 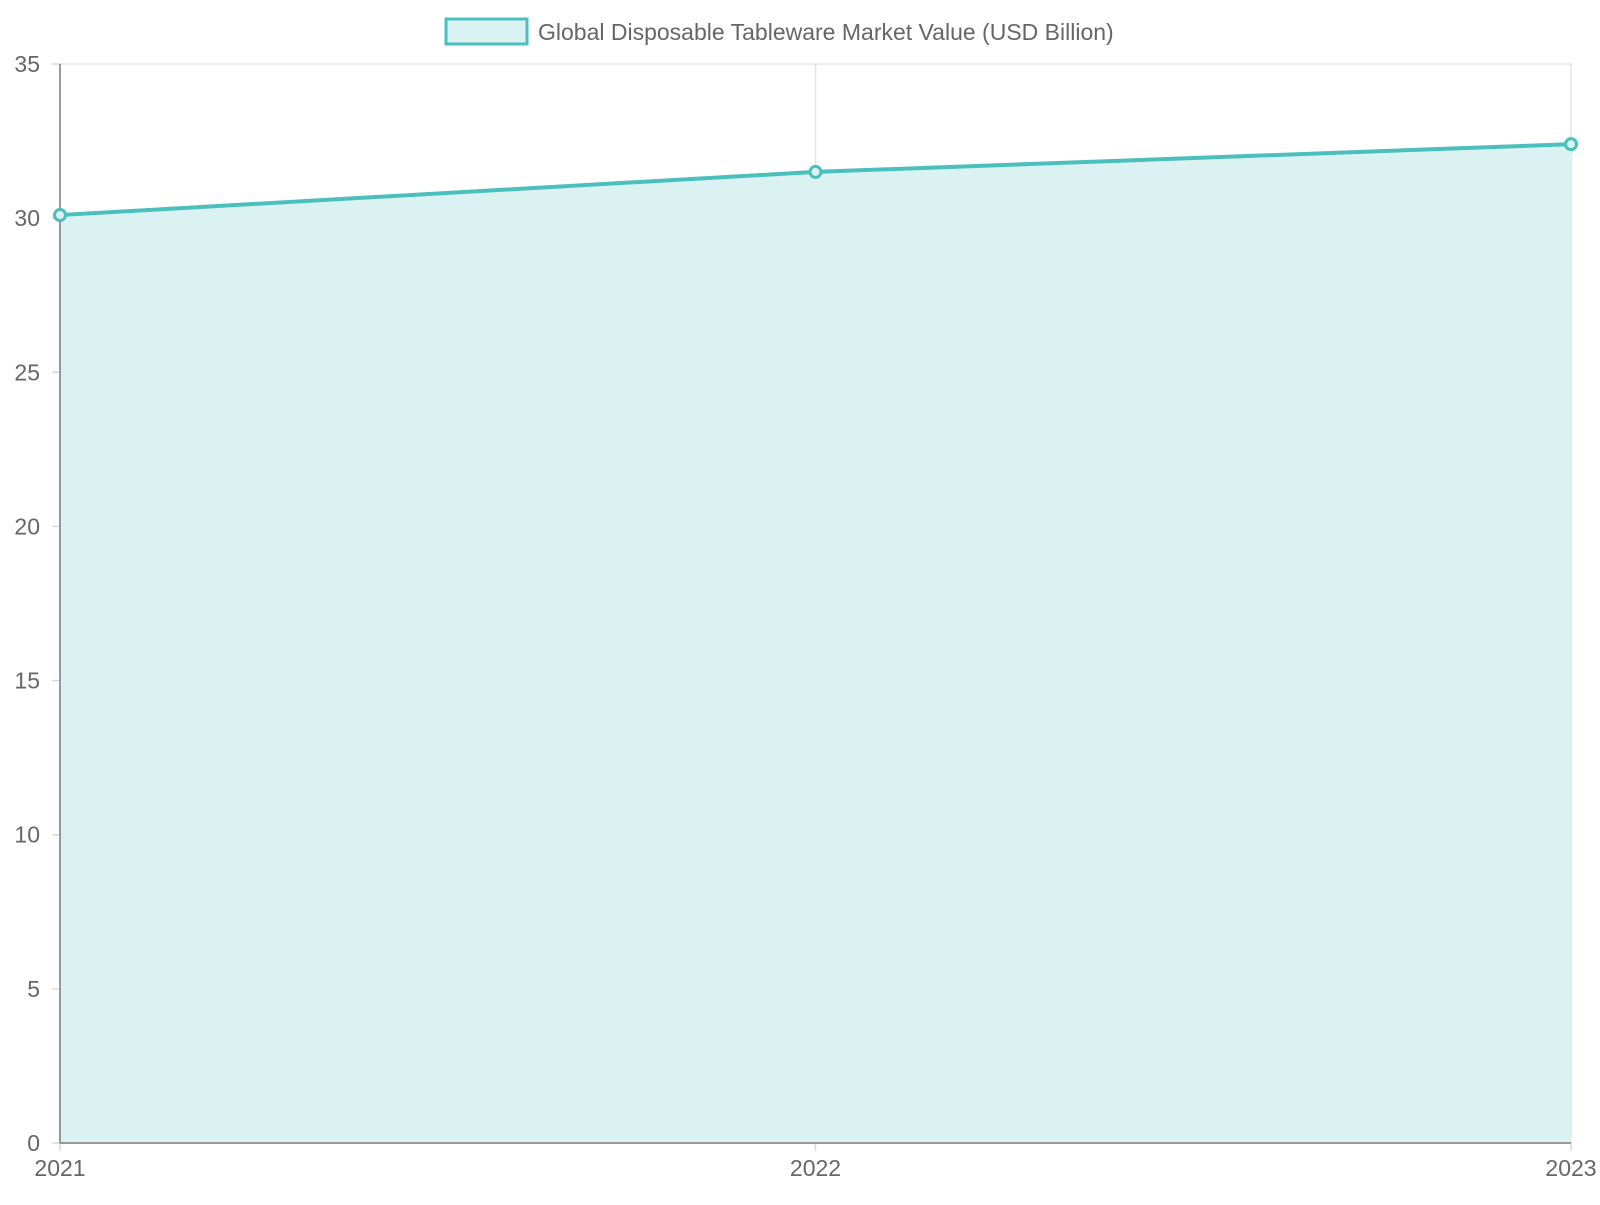 I want to click on y-tick-label: 0, so click(x=33, y=1143).